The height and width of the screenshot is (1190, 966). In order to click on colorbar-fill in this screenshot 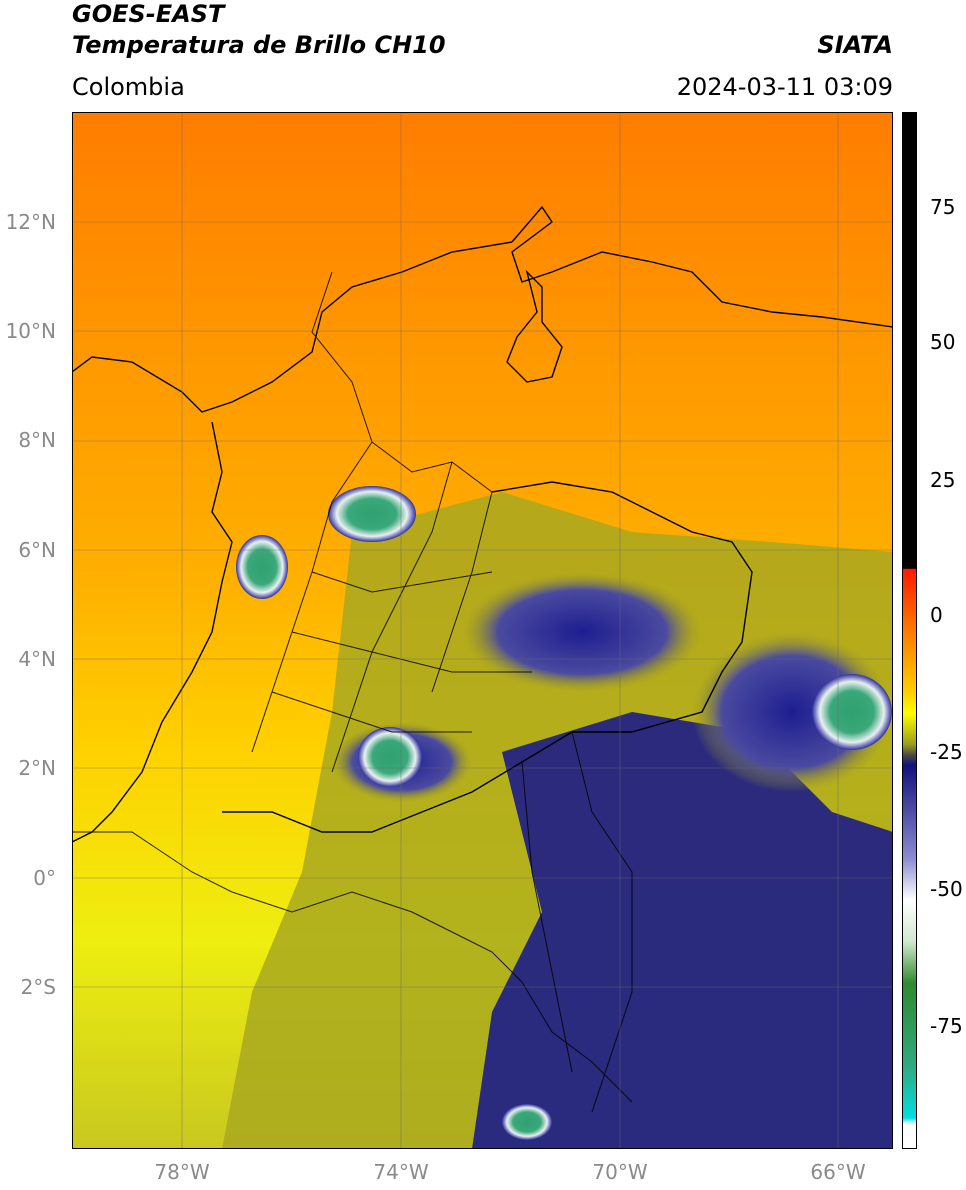, I will do `click(909, 630)`.